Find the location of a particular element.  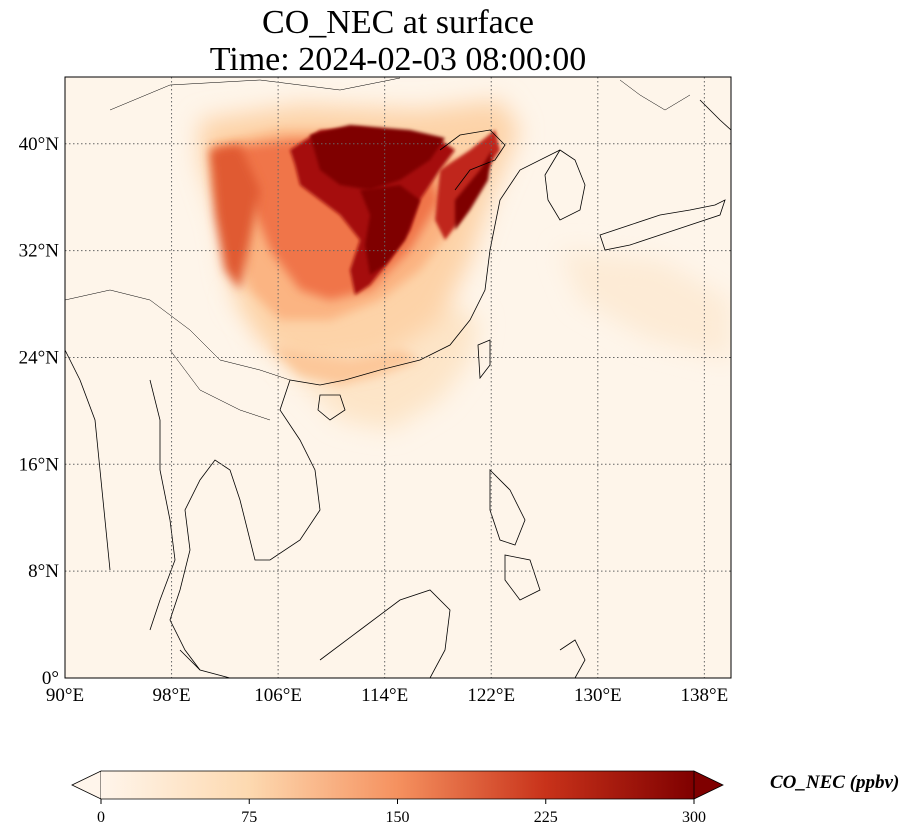

colorbar-ticks: 0 75 150 225 300 is located at coordinates (401, 812).